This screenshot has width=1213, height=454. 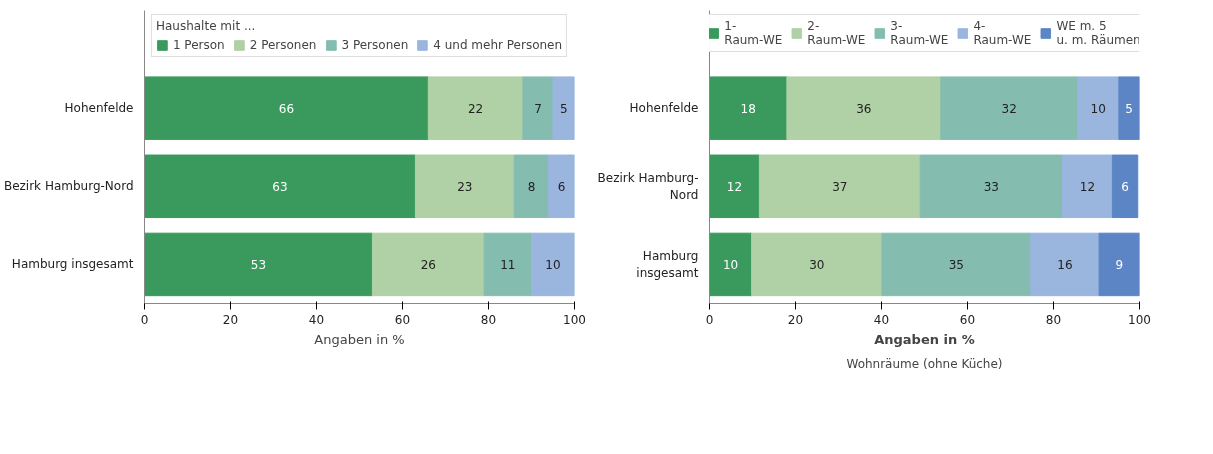 I want to click on data-label: 16, so click(x=1065, y=264).